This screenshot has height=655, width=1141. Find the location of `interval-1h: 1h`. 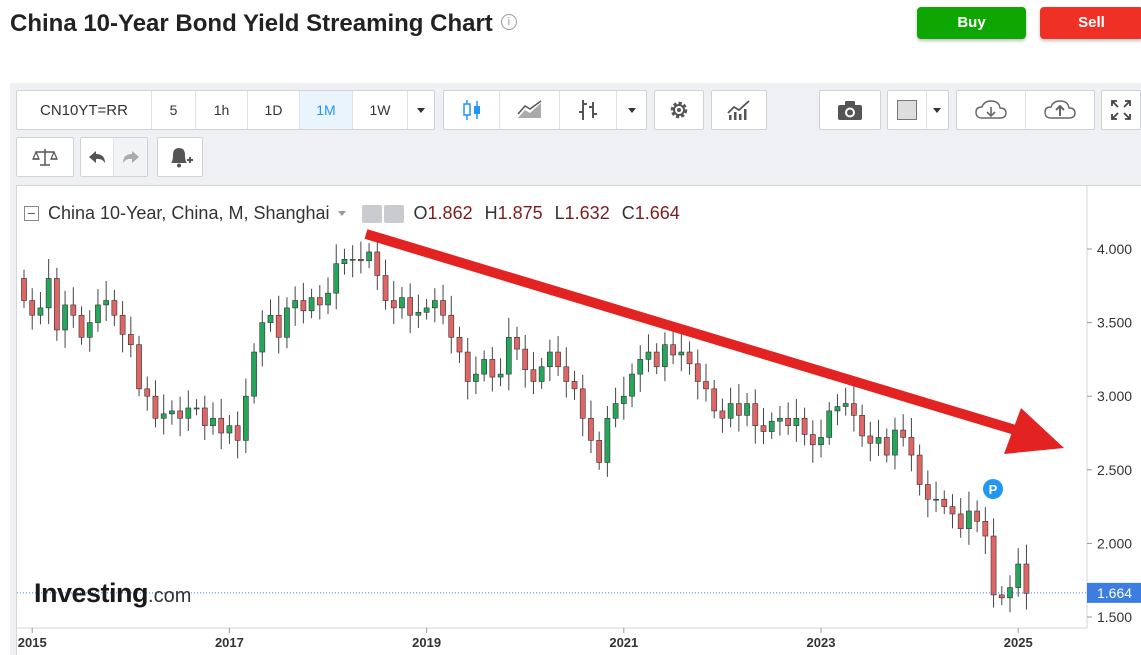

interval-1h: 1h is located at coordinates (222, 110).